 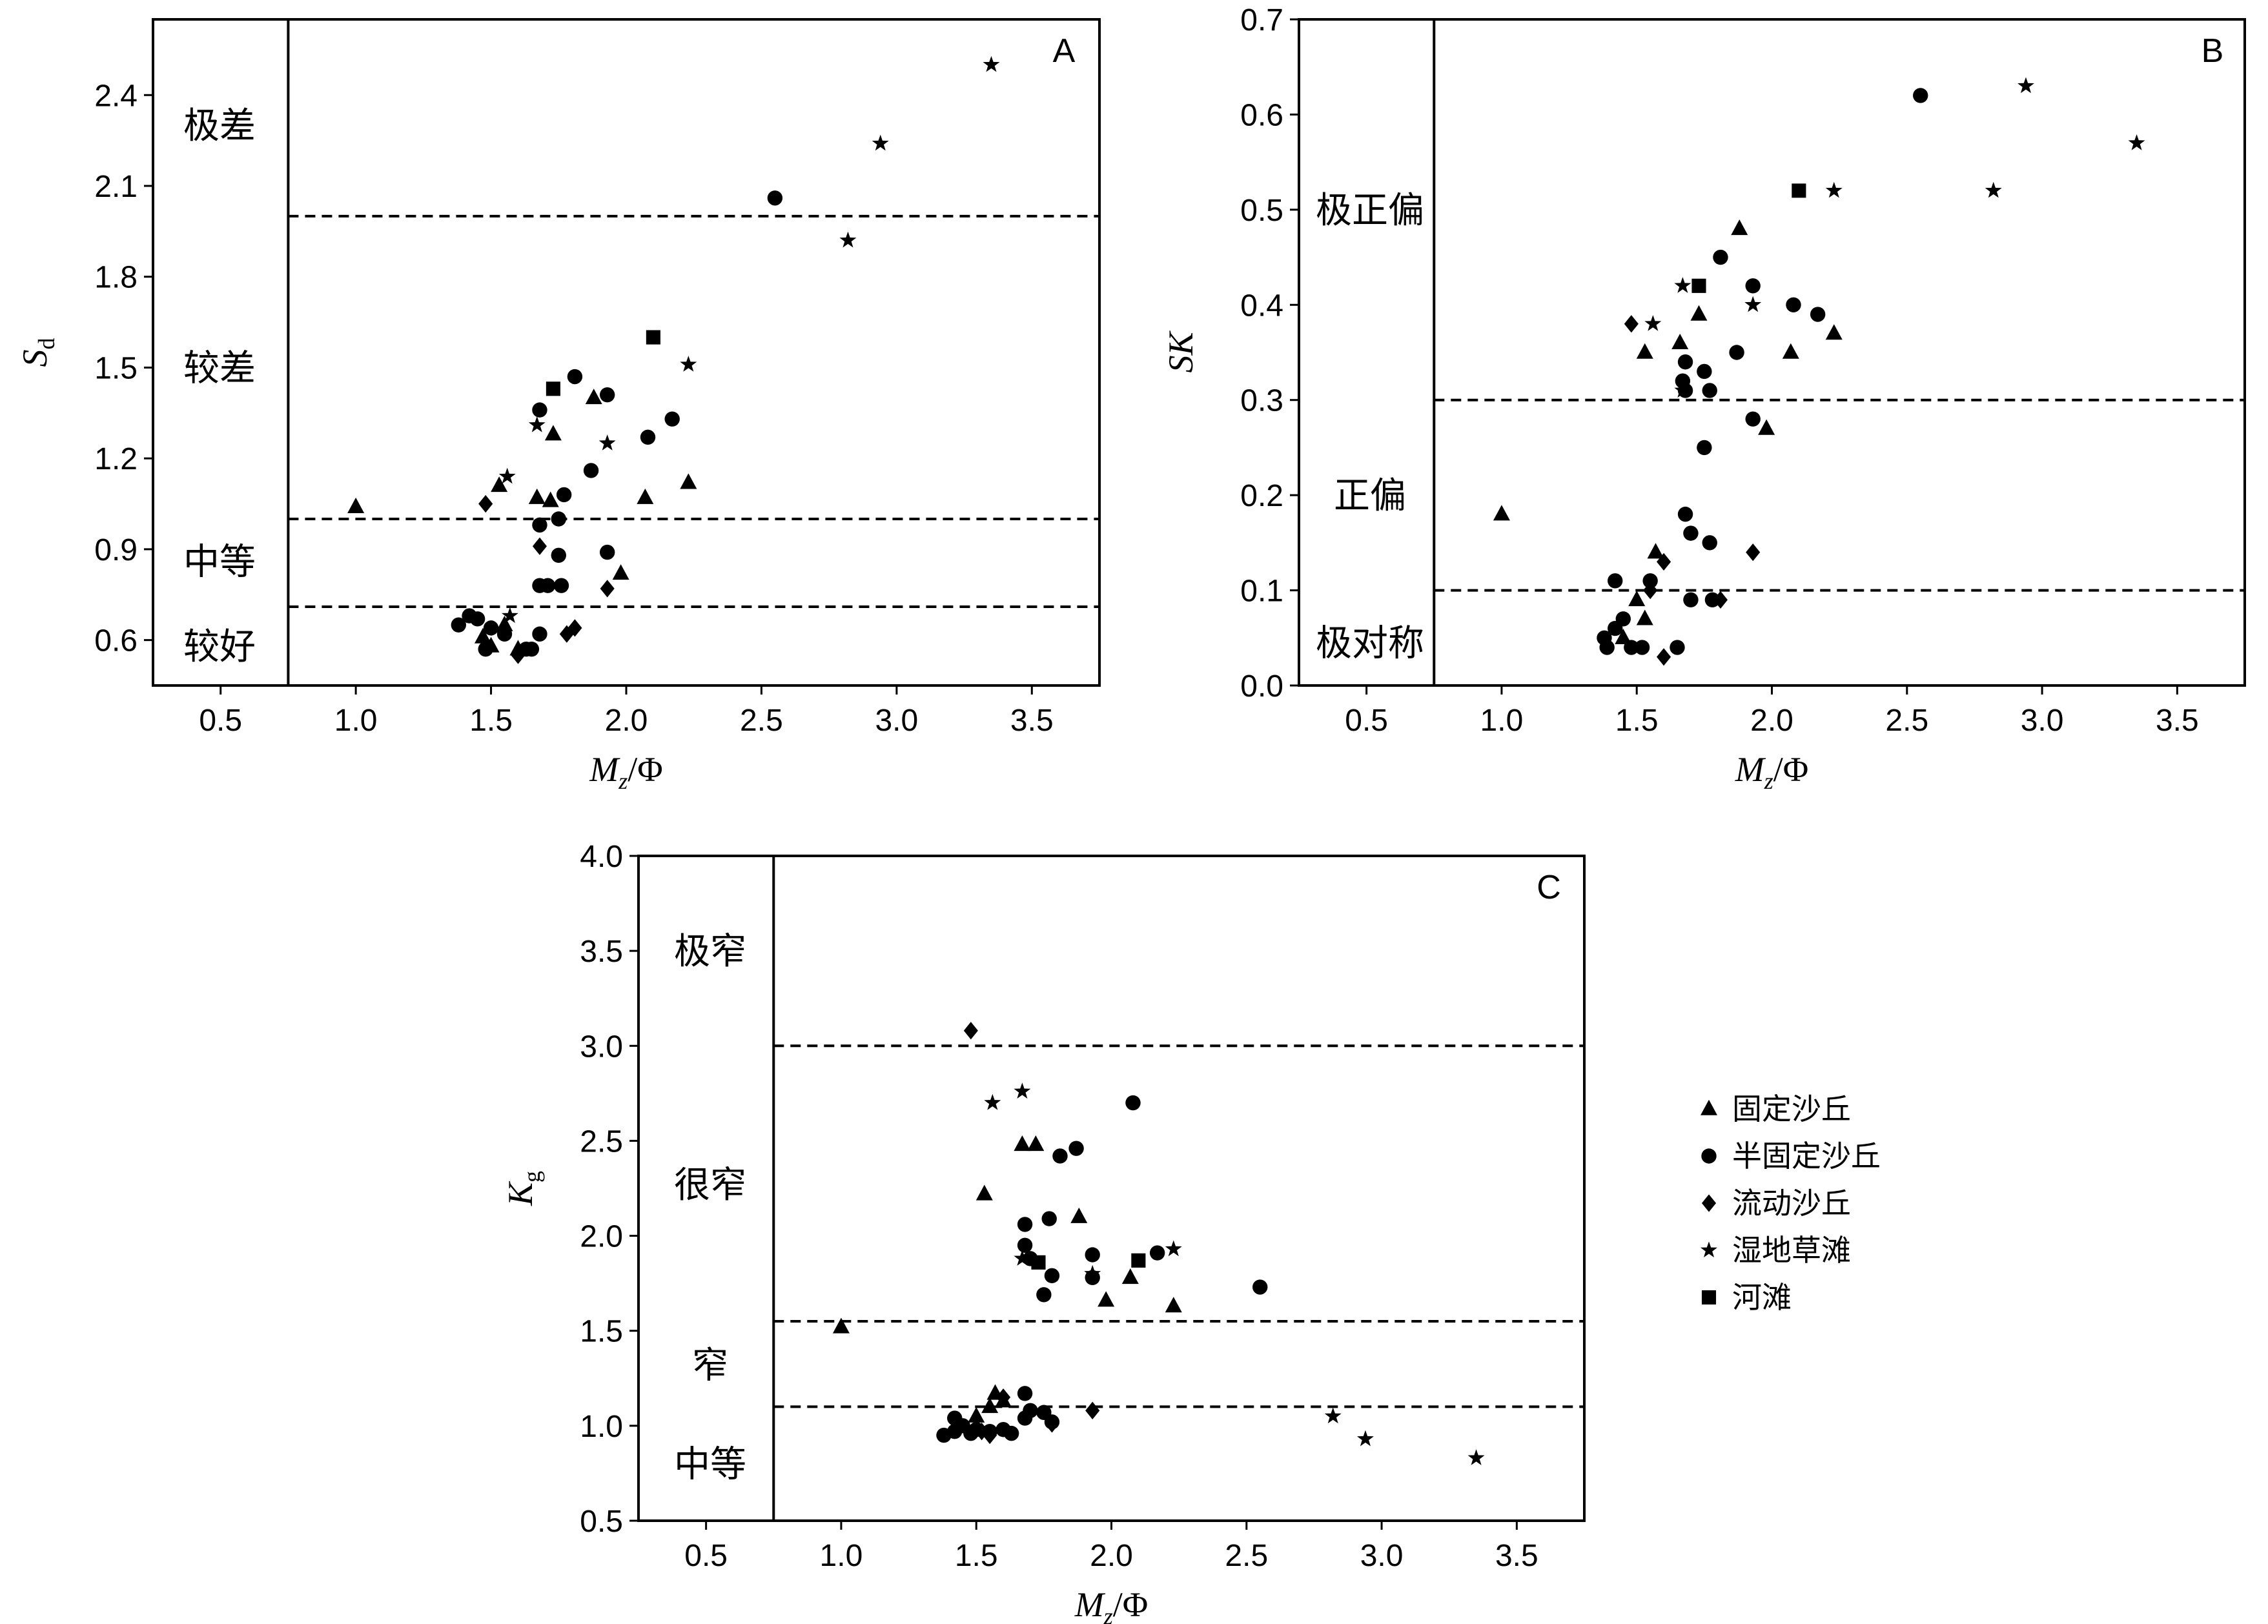 What do you see at coordinates (116, 459) in the screenshot?
I see `y-tick-label: 1.2` at bounding box center [116, 459].